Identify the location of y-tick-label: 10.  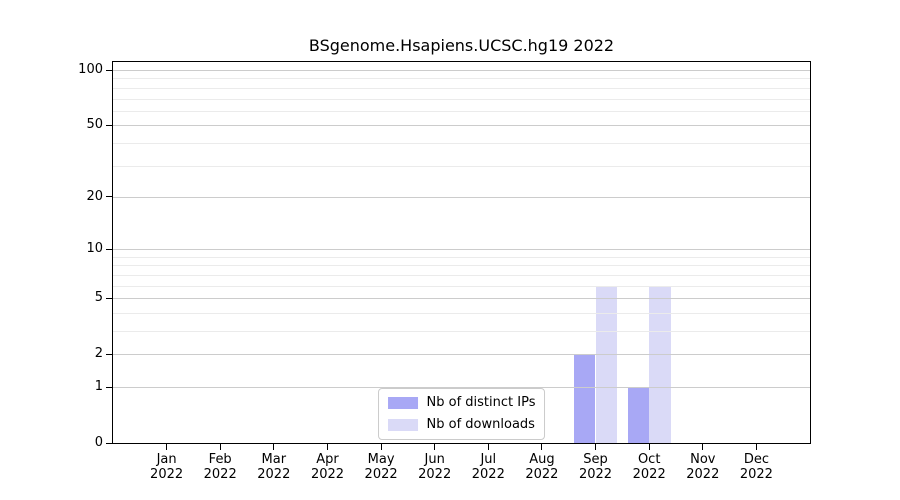
(94, 249).